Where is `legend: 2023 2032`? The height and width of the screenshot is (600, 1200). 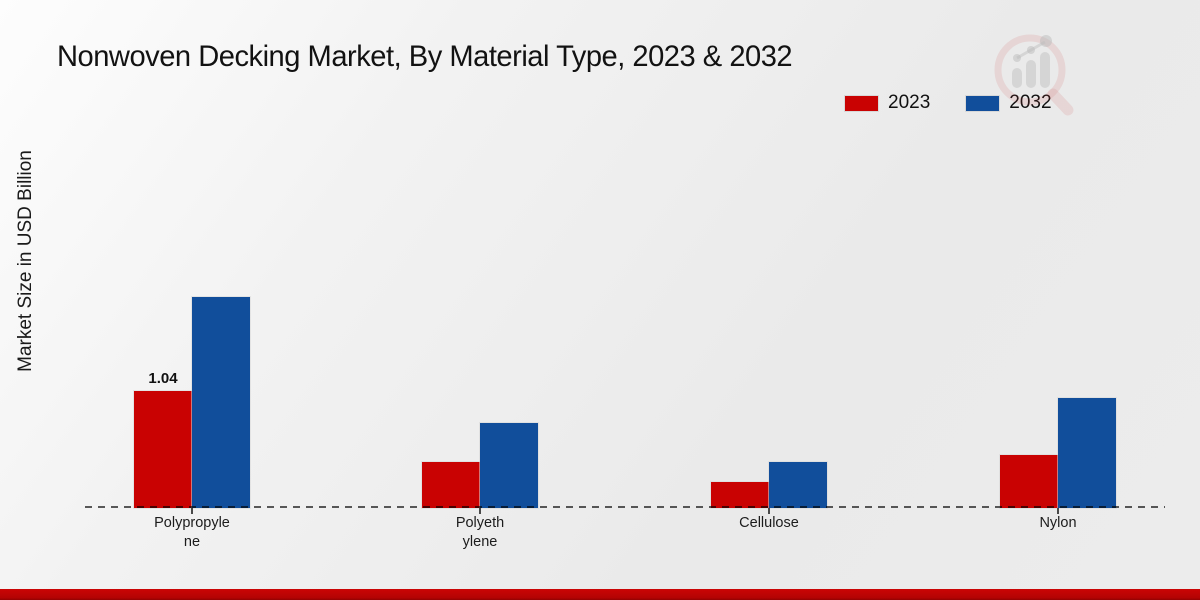
legend: 2023 2032 is located at coordinates (948, 103).